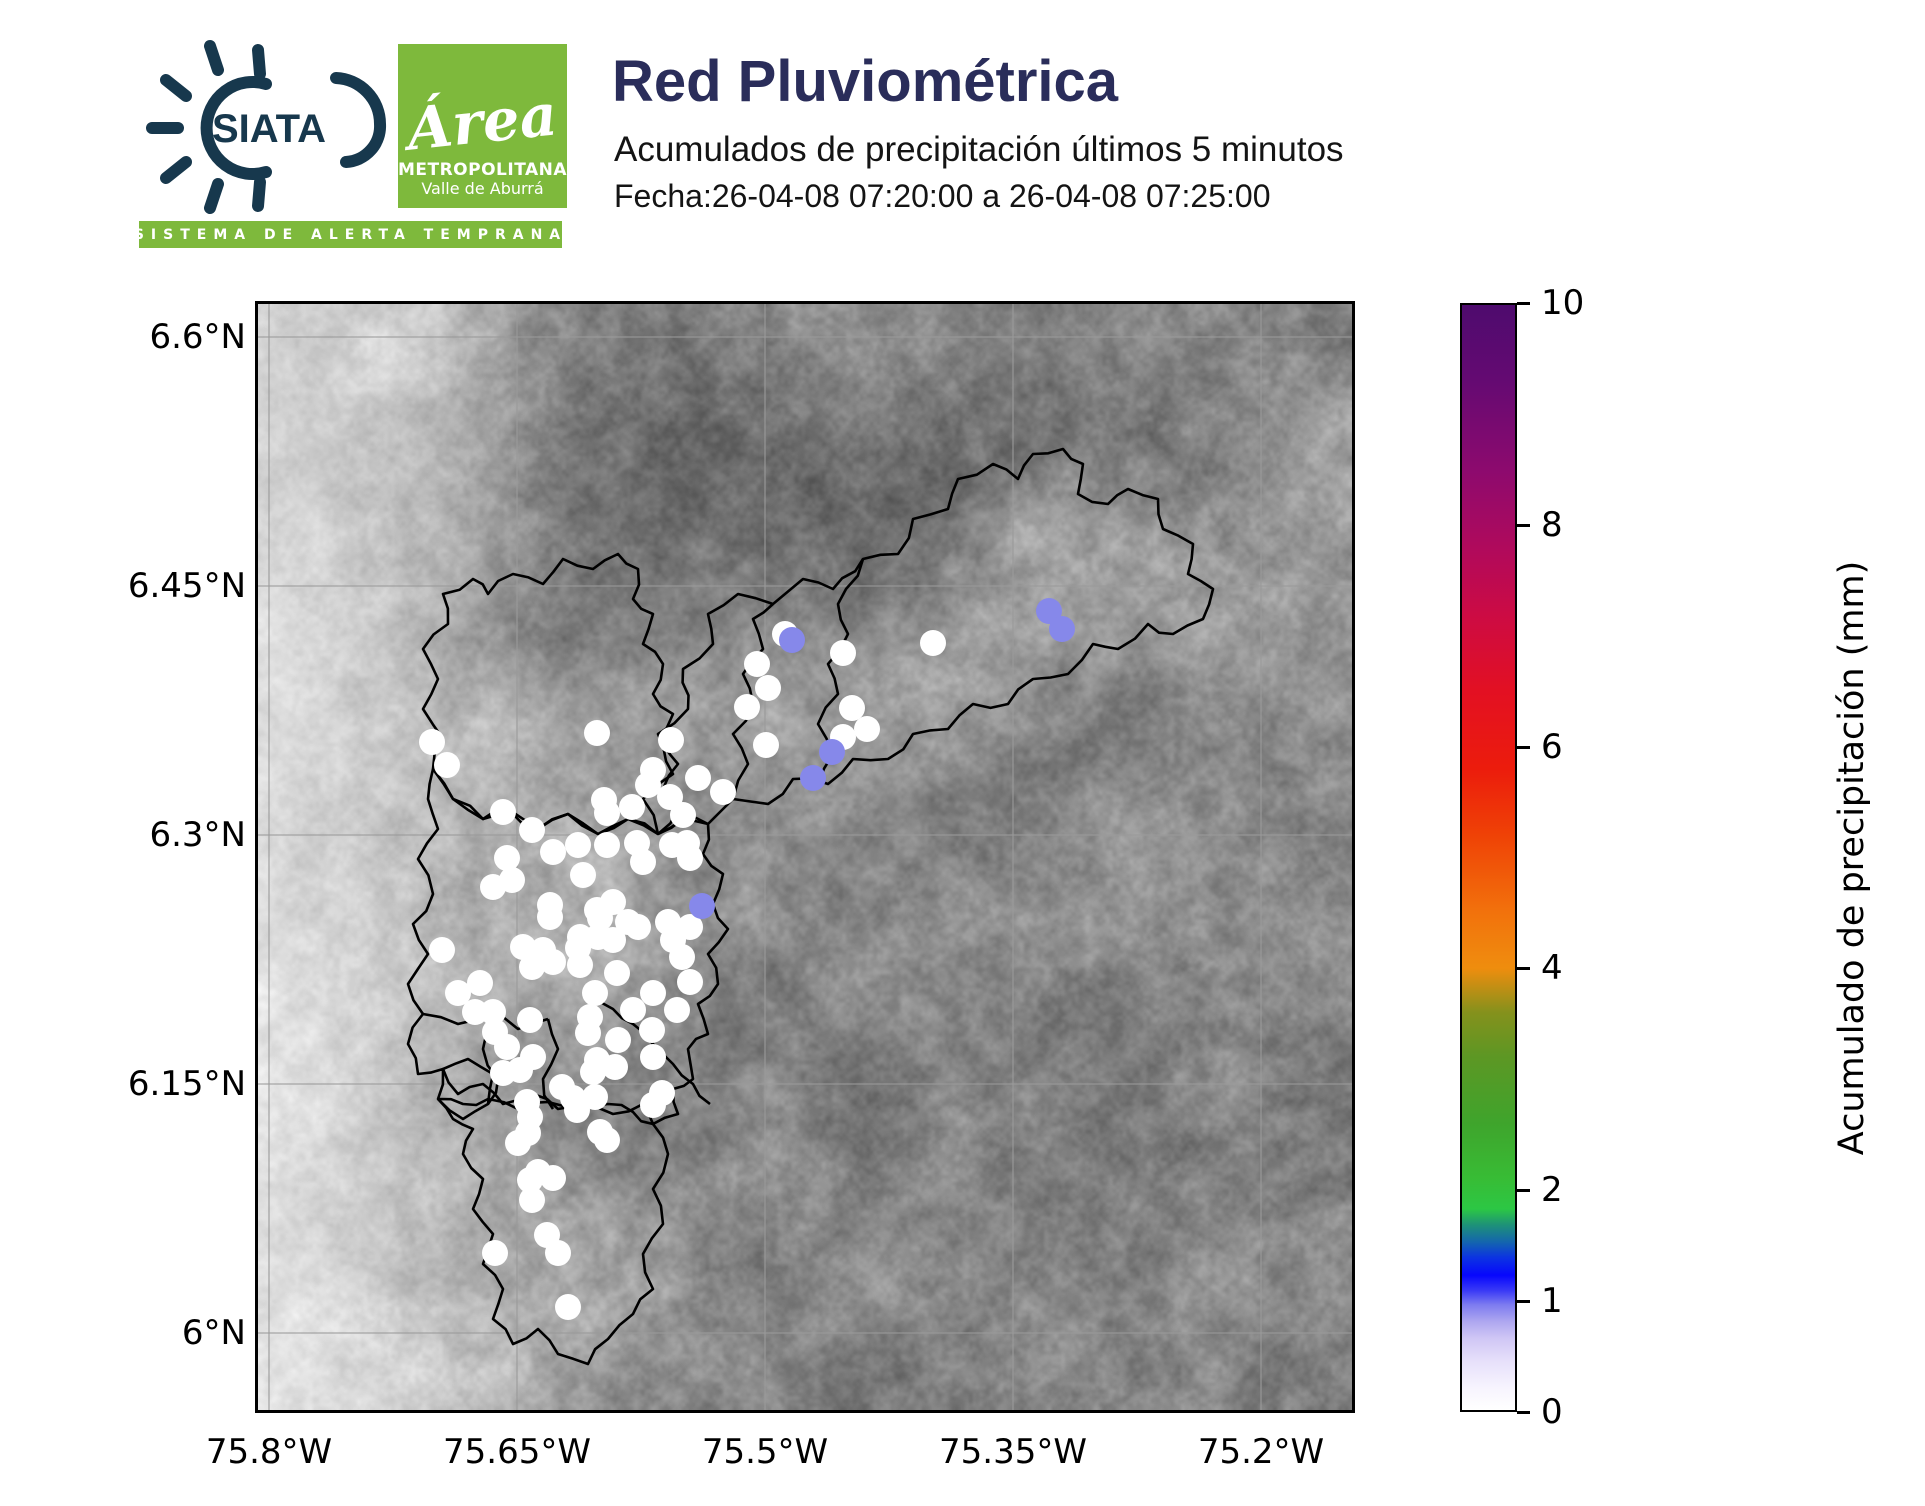 The height and width of the screenshot is (1506, 1925). Describe the element at coordinates (269, 1452) in the screenshot. I see `x-axis-tick-label: 75.8°W` at that location.